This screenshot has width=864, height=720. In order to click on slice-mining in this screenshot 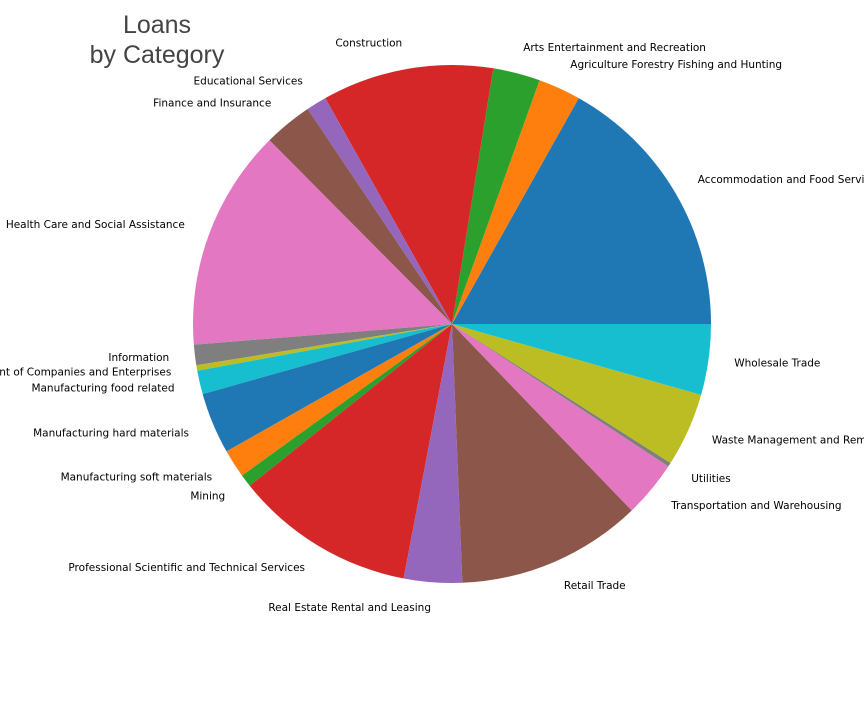, I will do `click(347, 405)`.